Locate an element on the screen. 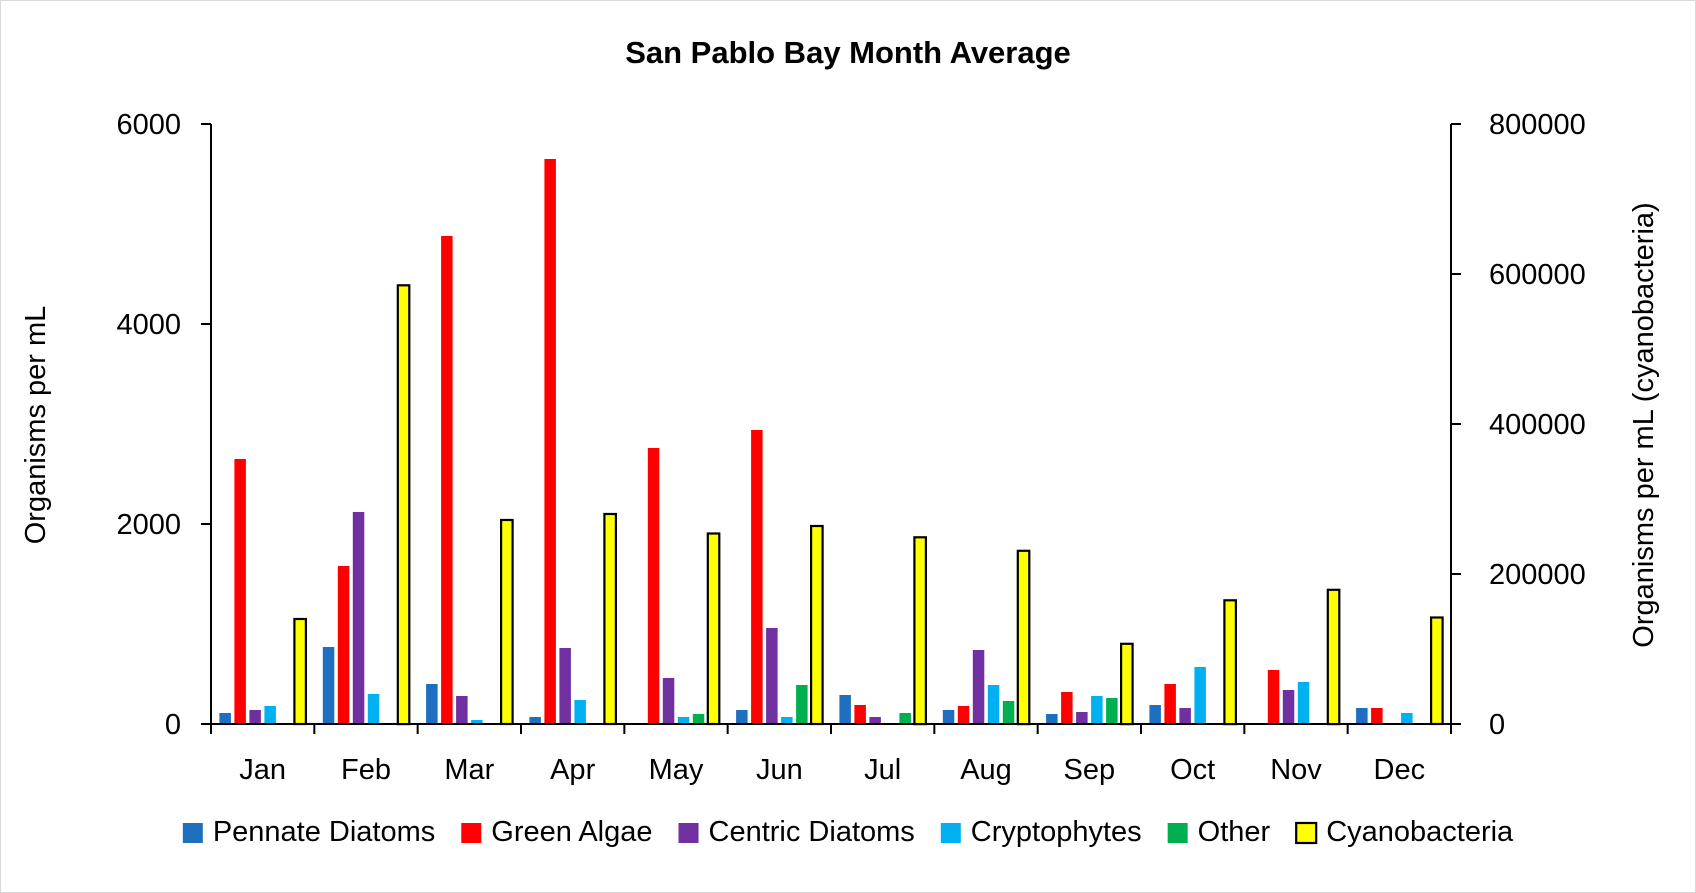 The height and width of the screenshot is (893, 1696). y-tick-label: 6000 is located at coordinates (148, 125).